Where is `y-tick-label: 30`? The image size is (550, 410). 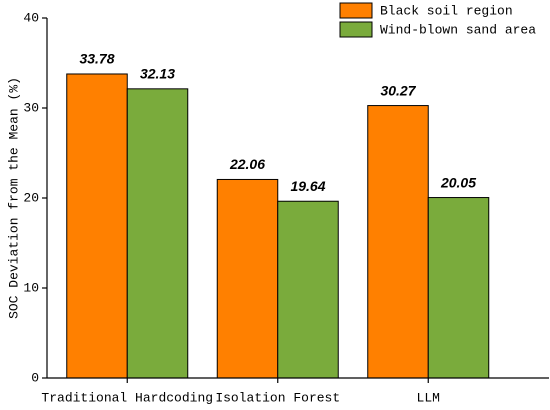
y-tick-label: 30 is located at coordinates (31, 107).